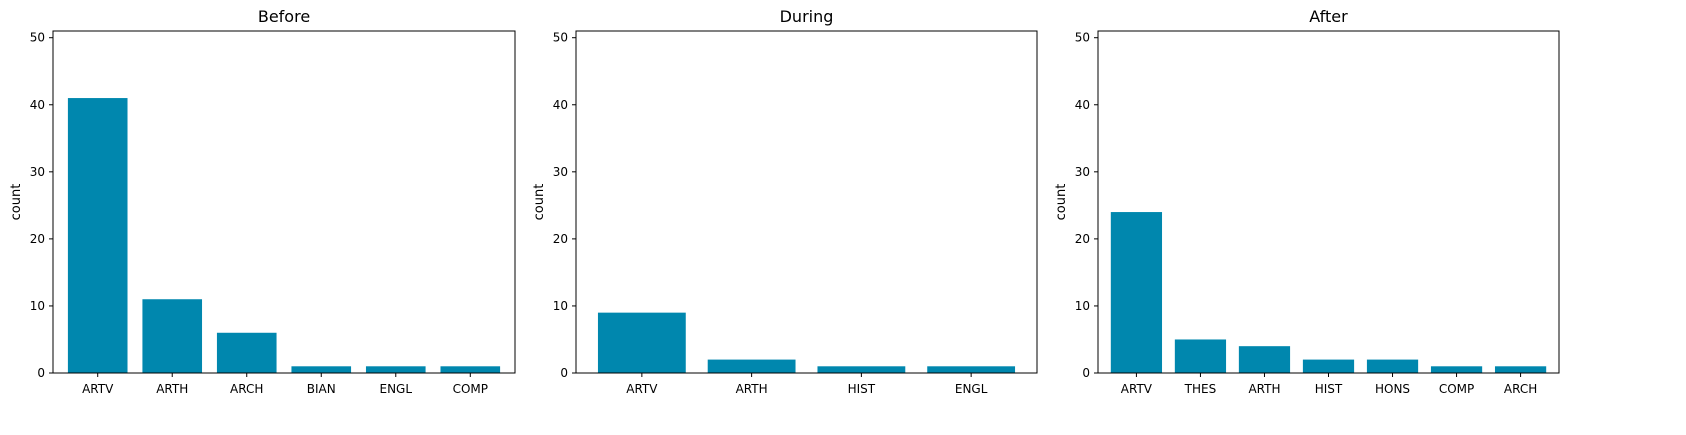 This screenshot has height=435, width=1686. Describe the element at coordinates (284, 16) in the screenshot. I see `chart-title: Before` at that location.